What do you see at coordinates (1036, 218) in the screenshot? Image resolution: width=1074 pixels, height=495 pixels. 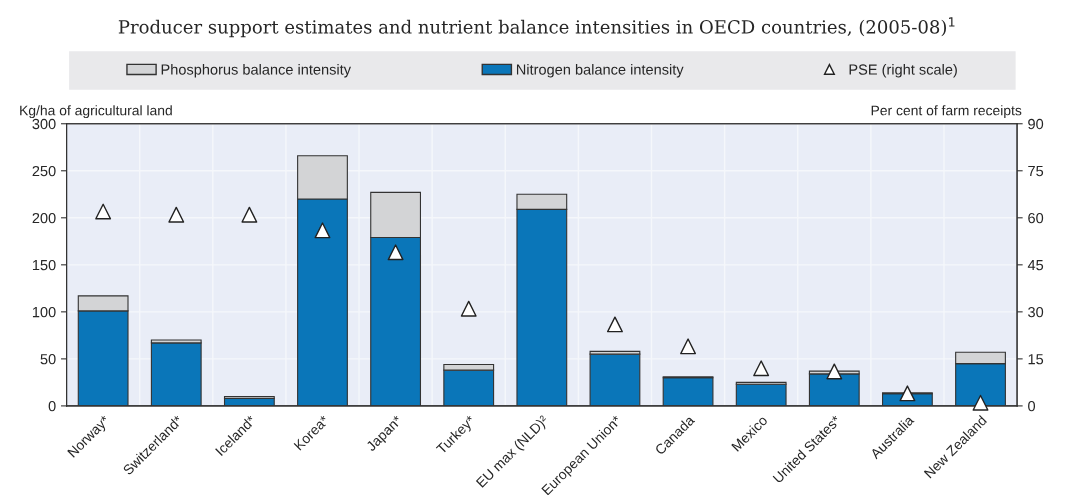 I see `y2-tick-label: 60` at bounding box center [1036, 218].